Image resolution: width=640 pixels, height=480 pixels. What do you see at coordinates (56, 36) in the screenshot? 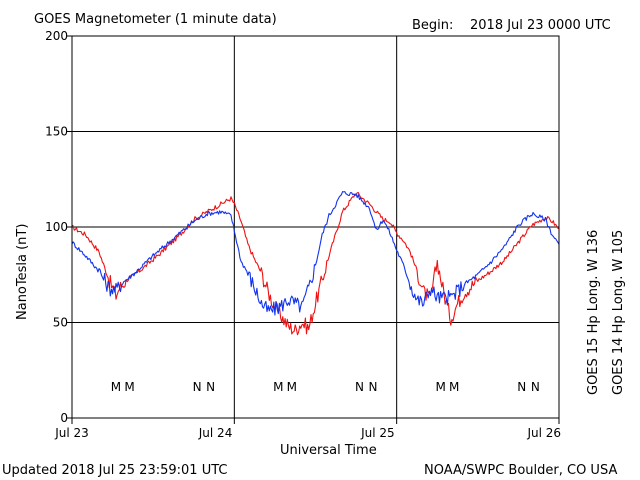
I see `y-tick-label: 200` at bounding box center [56, 36].